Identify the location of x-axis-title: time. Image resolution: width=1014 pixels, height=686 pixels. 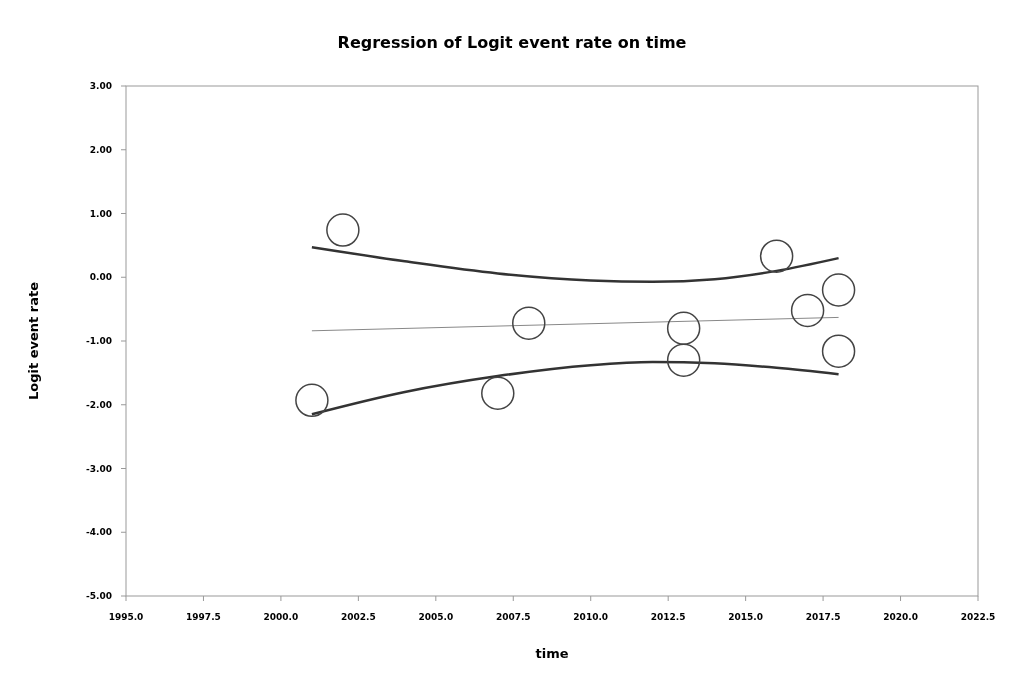
(552, 653).